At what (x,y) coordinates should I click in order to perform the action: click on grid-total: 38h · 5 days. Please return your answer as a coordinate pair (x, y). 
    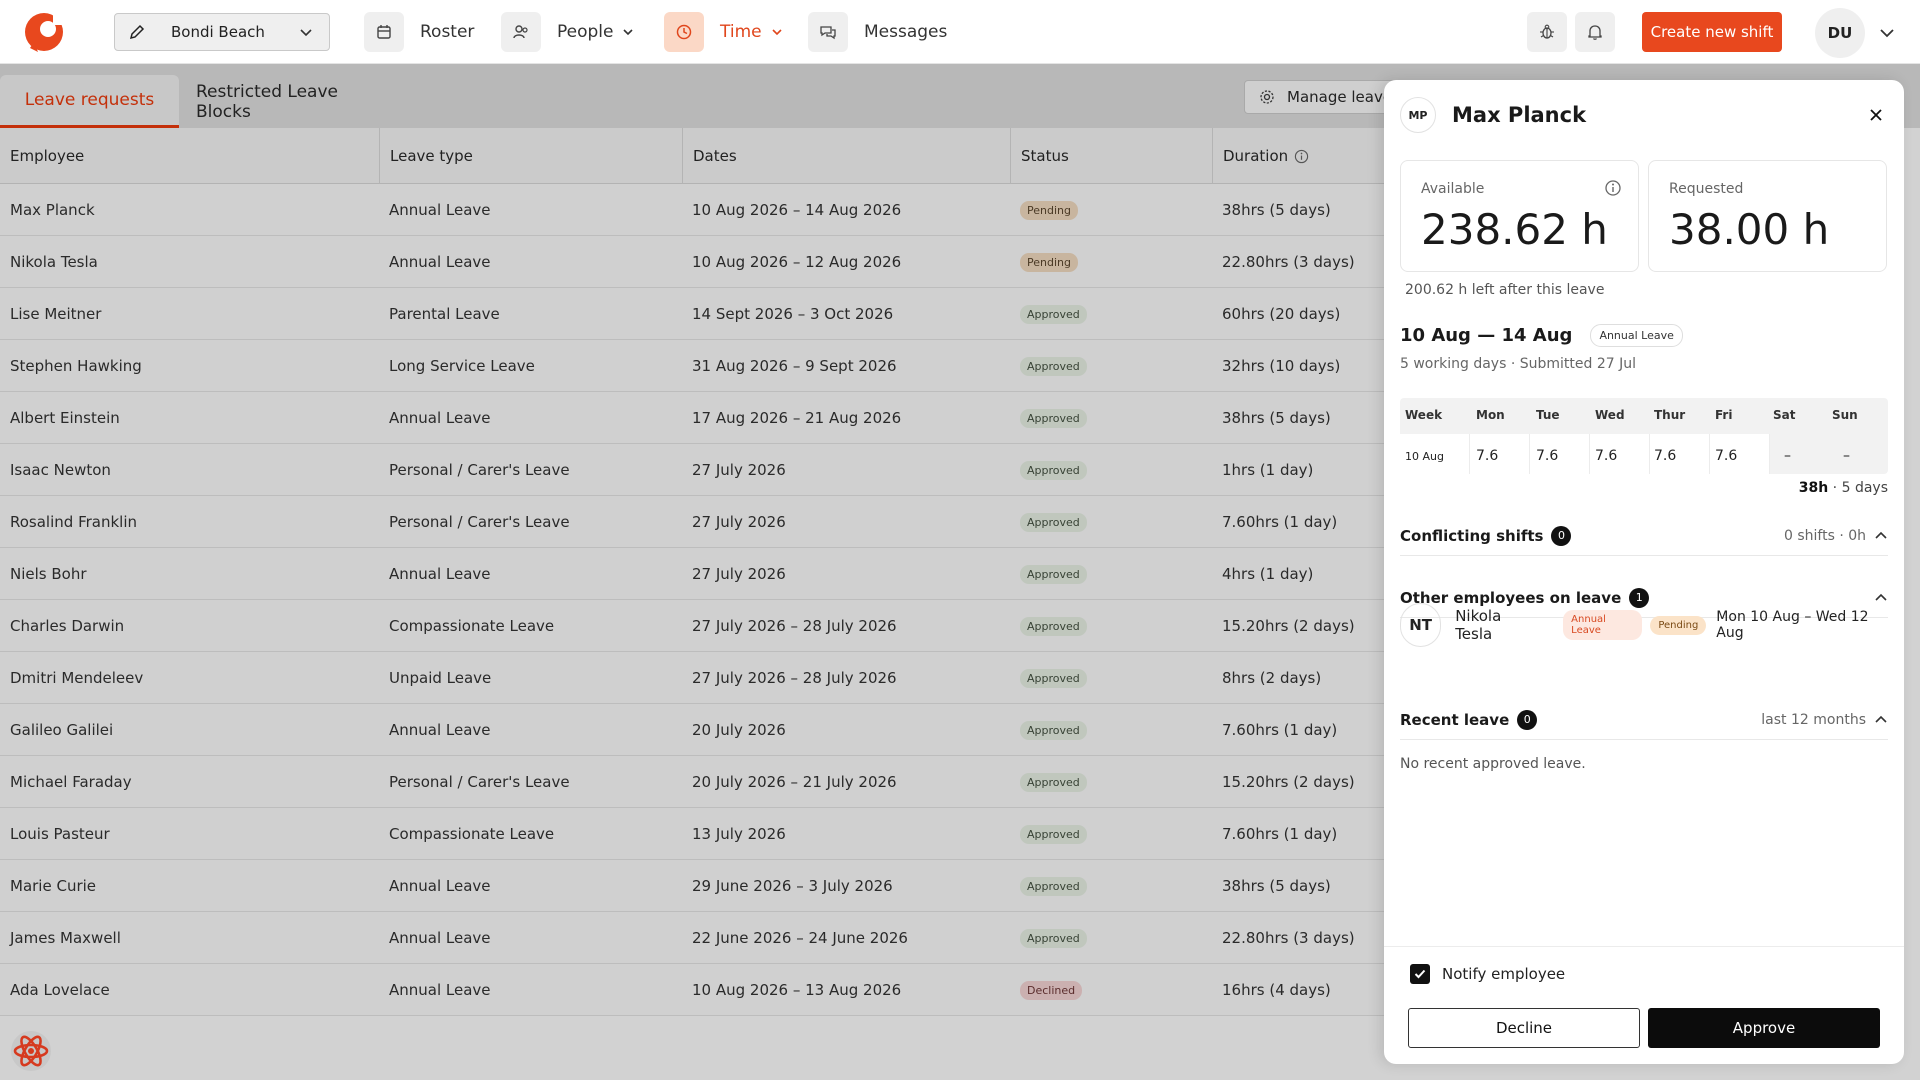
    Looking at the image, I should click on (1843, 488).